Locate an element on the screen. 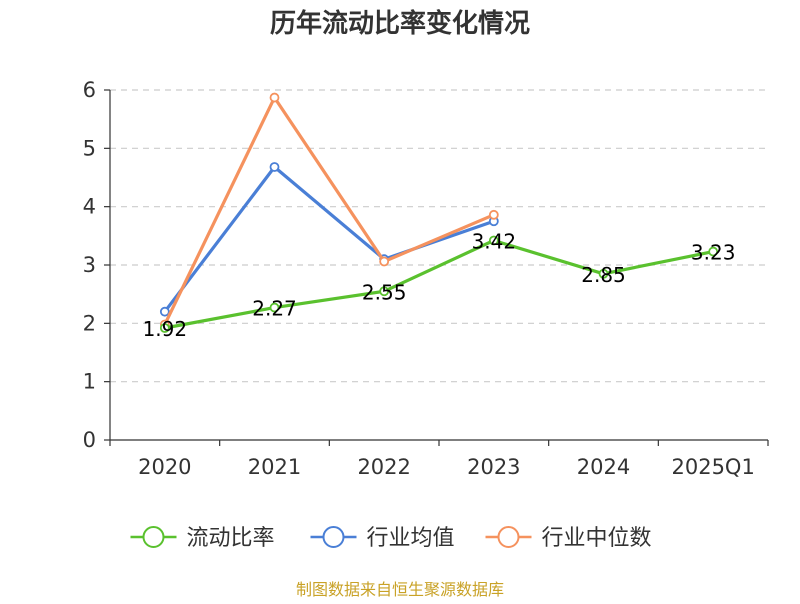 Image resolution: width=800 pixels, height=604 pixels. legend-item: 行业均值 is located at coordinates (382, 538).